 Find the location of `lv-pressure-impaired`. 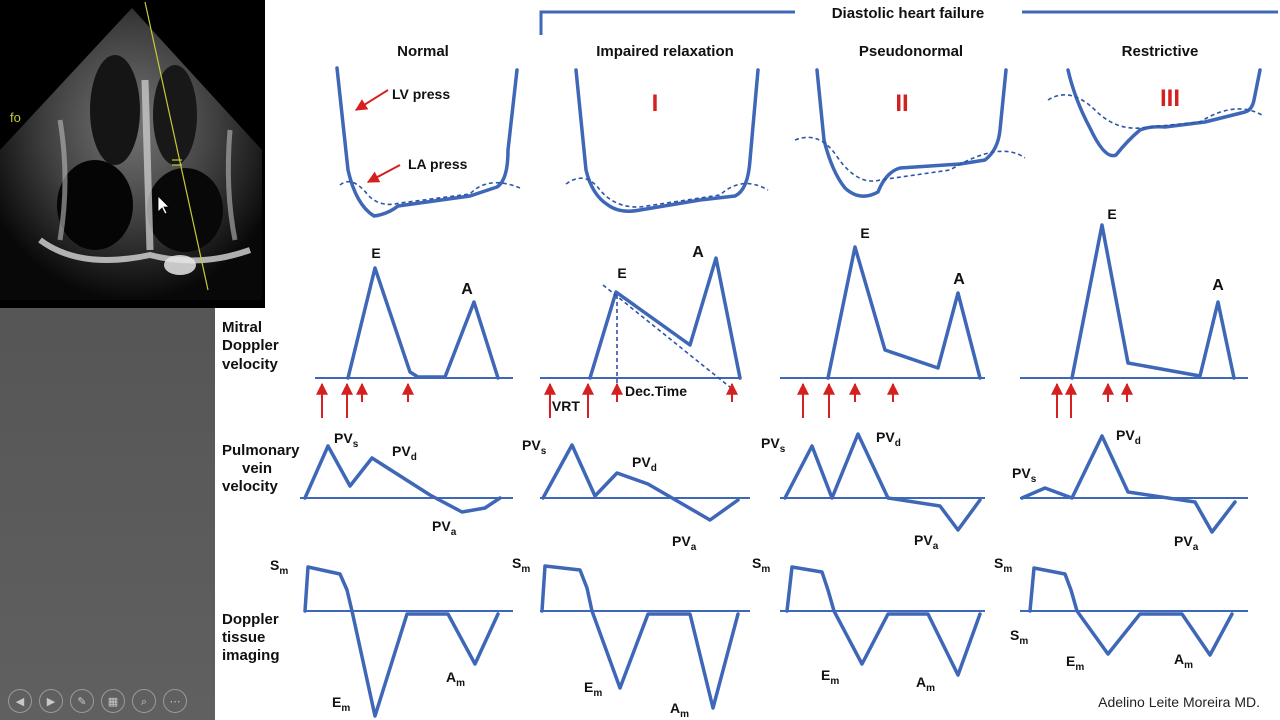

lv-pressure-impaired is located at coordinates (667, 140).